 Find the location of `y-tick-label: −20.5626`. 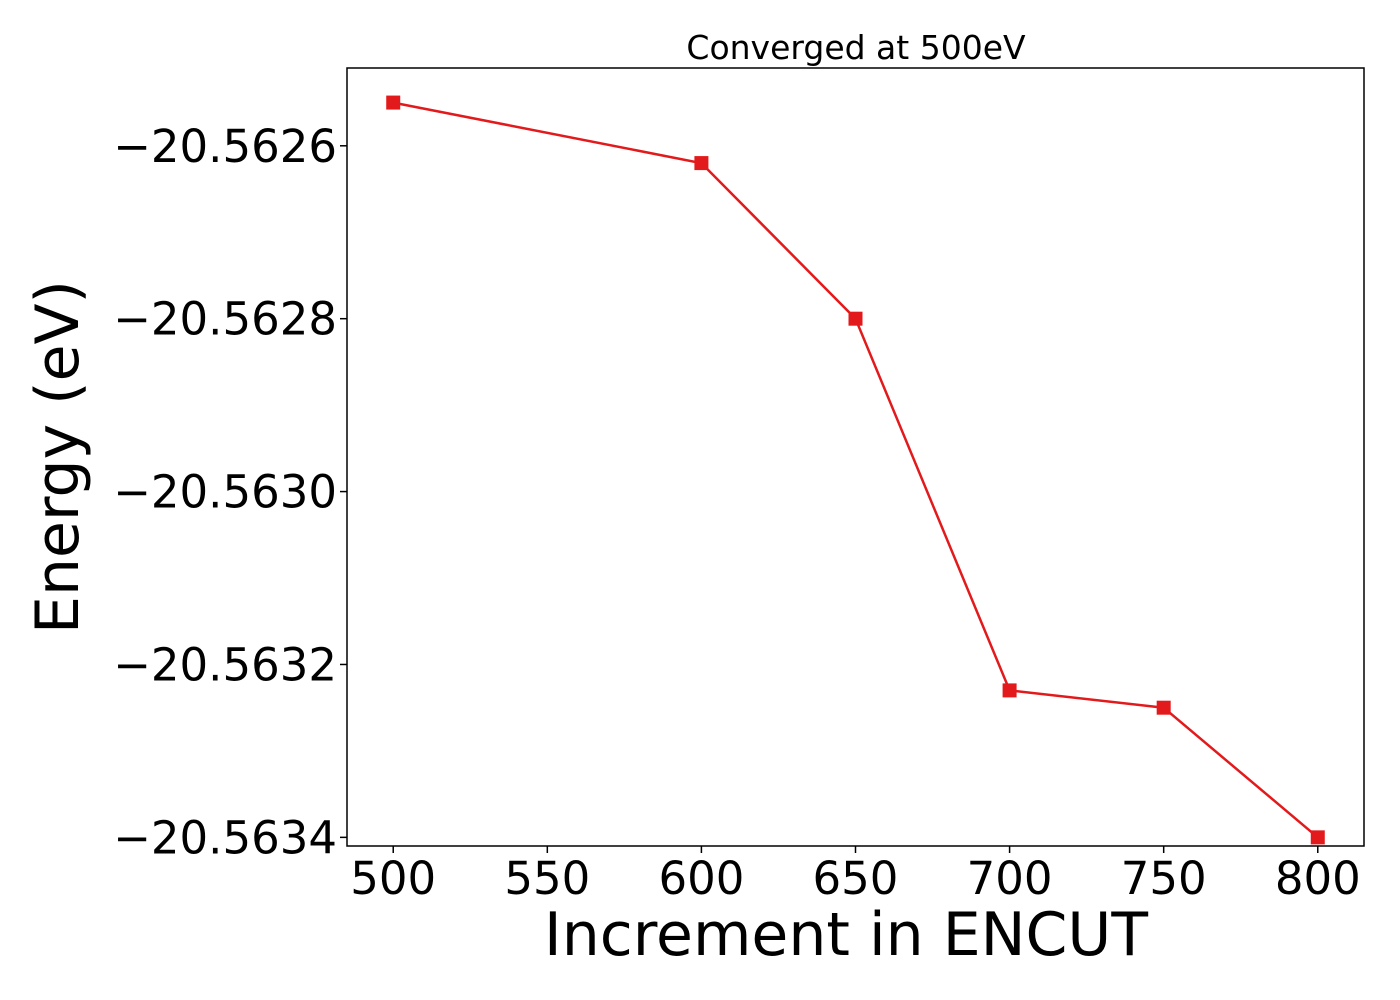

y-tick-label: −20.5626 is located at coordinates (225, 146).